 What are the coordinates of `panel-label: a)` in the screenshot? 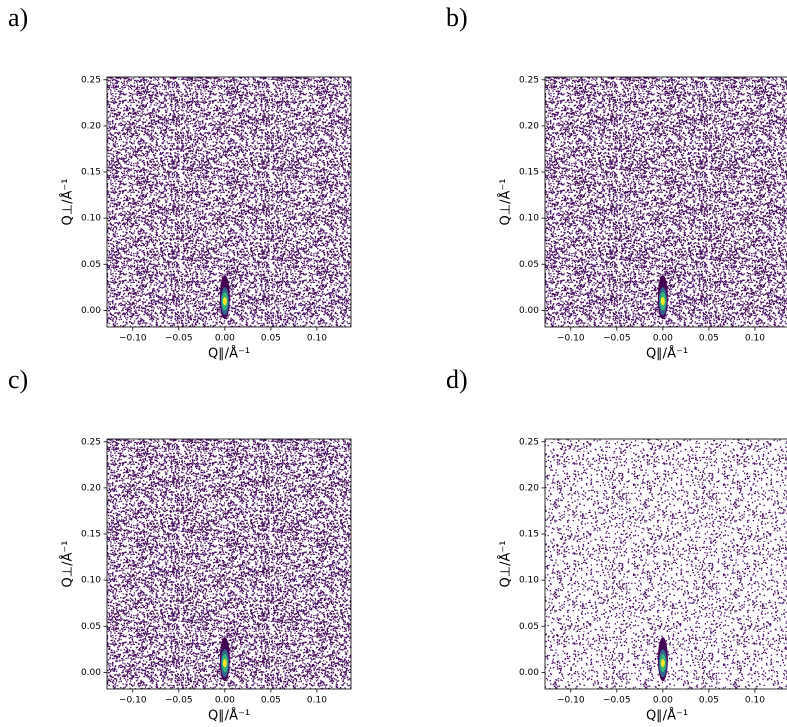 It's located at (18, 17).